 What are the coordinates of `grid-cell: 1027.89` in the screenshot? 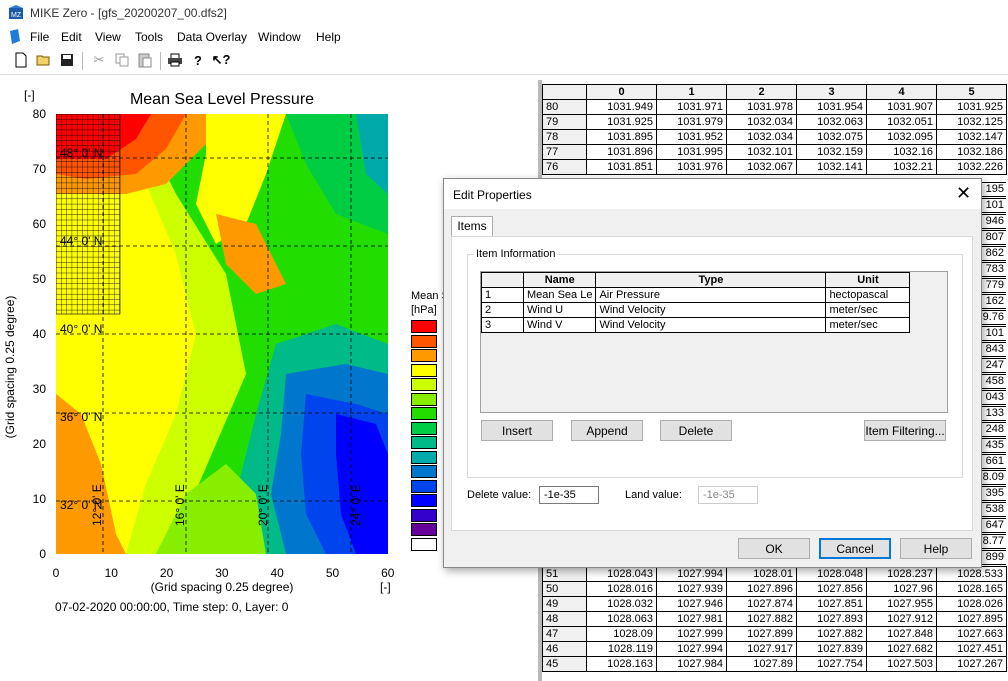 It's located at (761, 664).